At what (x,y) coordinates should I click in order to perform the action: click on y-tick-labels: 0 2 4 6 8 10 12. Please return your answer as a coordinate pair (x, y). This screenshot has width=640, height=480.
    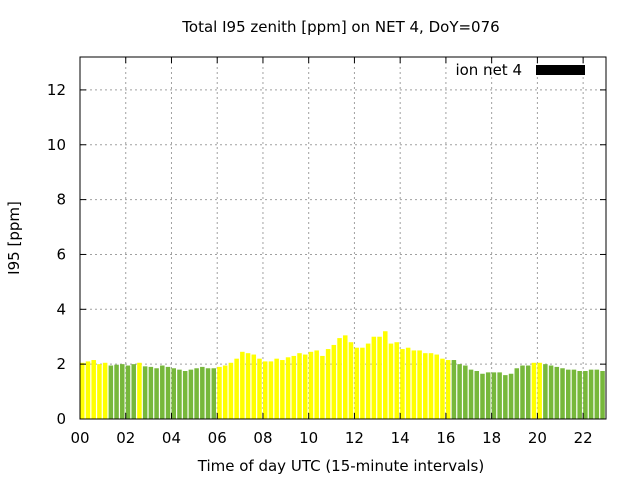
    Looking at the image, I should click on (56, 254).